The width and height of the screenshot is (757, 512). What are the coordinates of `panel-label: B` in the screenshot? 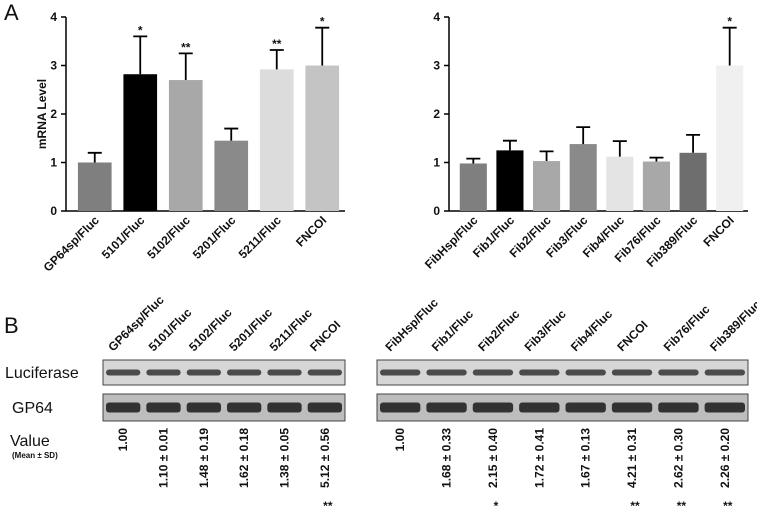 It's located at (11, 325).